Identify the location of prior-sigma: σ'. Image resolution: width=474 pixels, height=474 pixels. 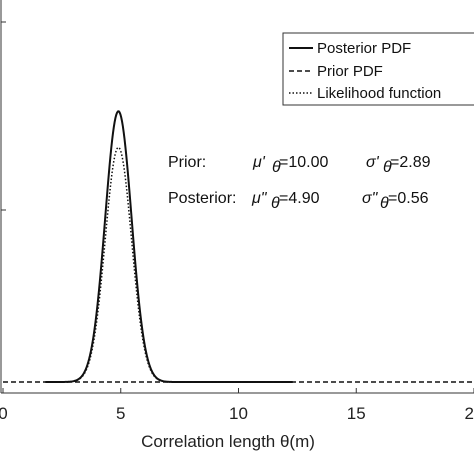
(373, 162).